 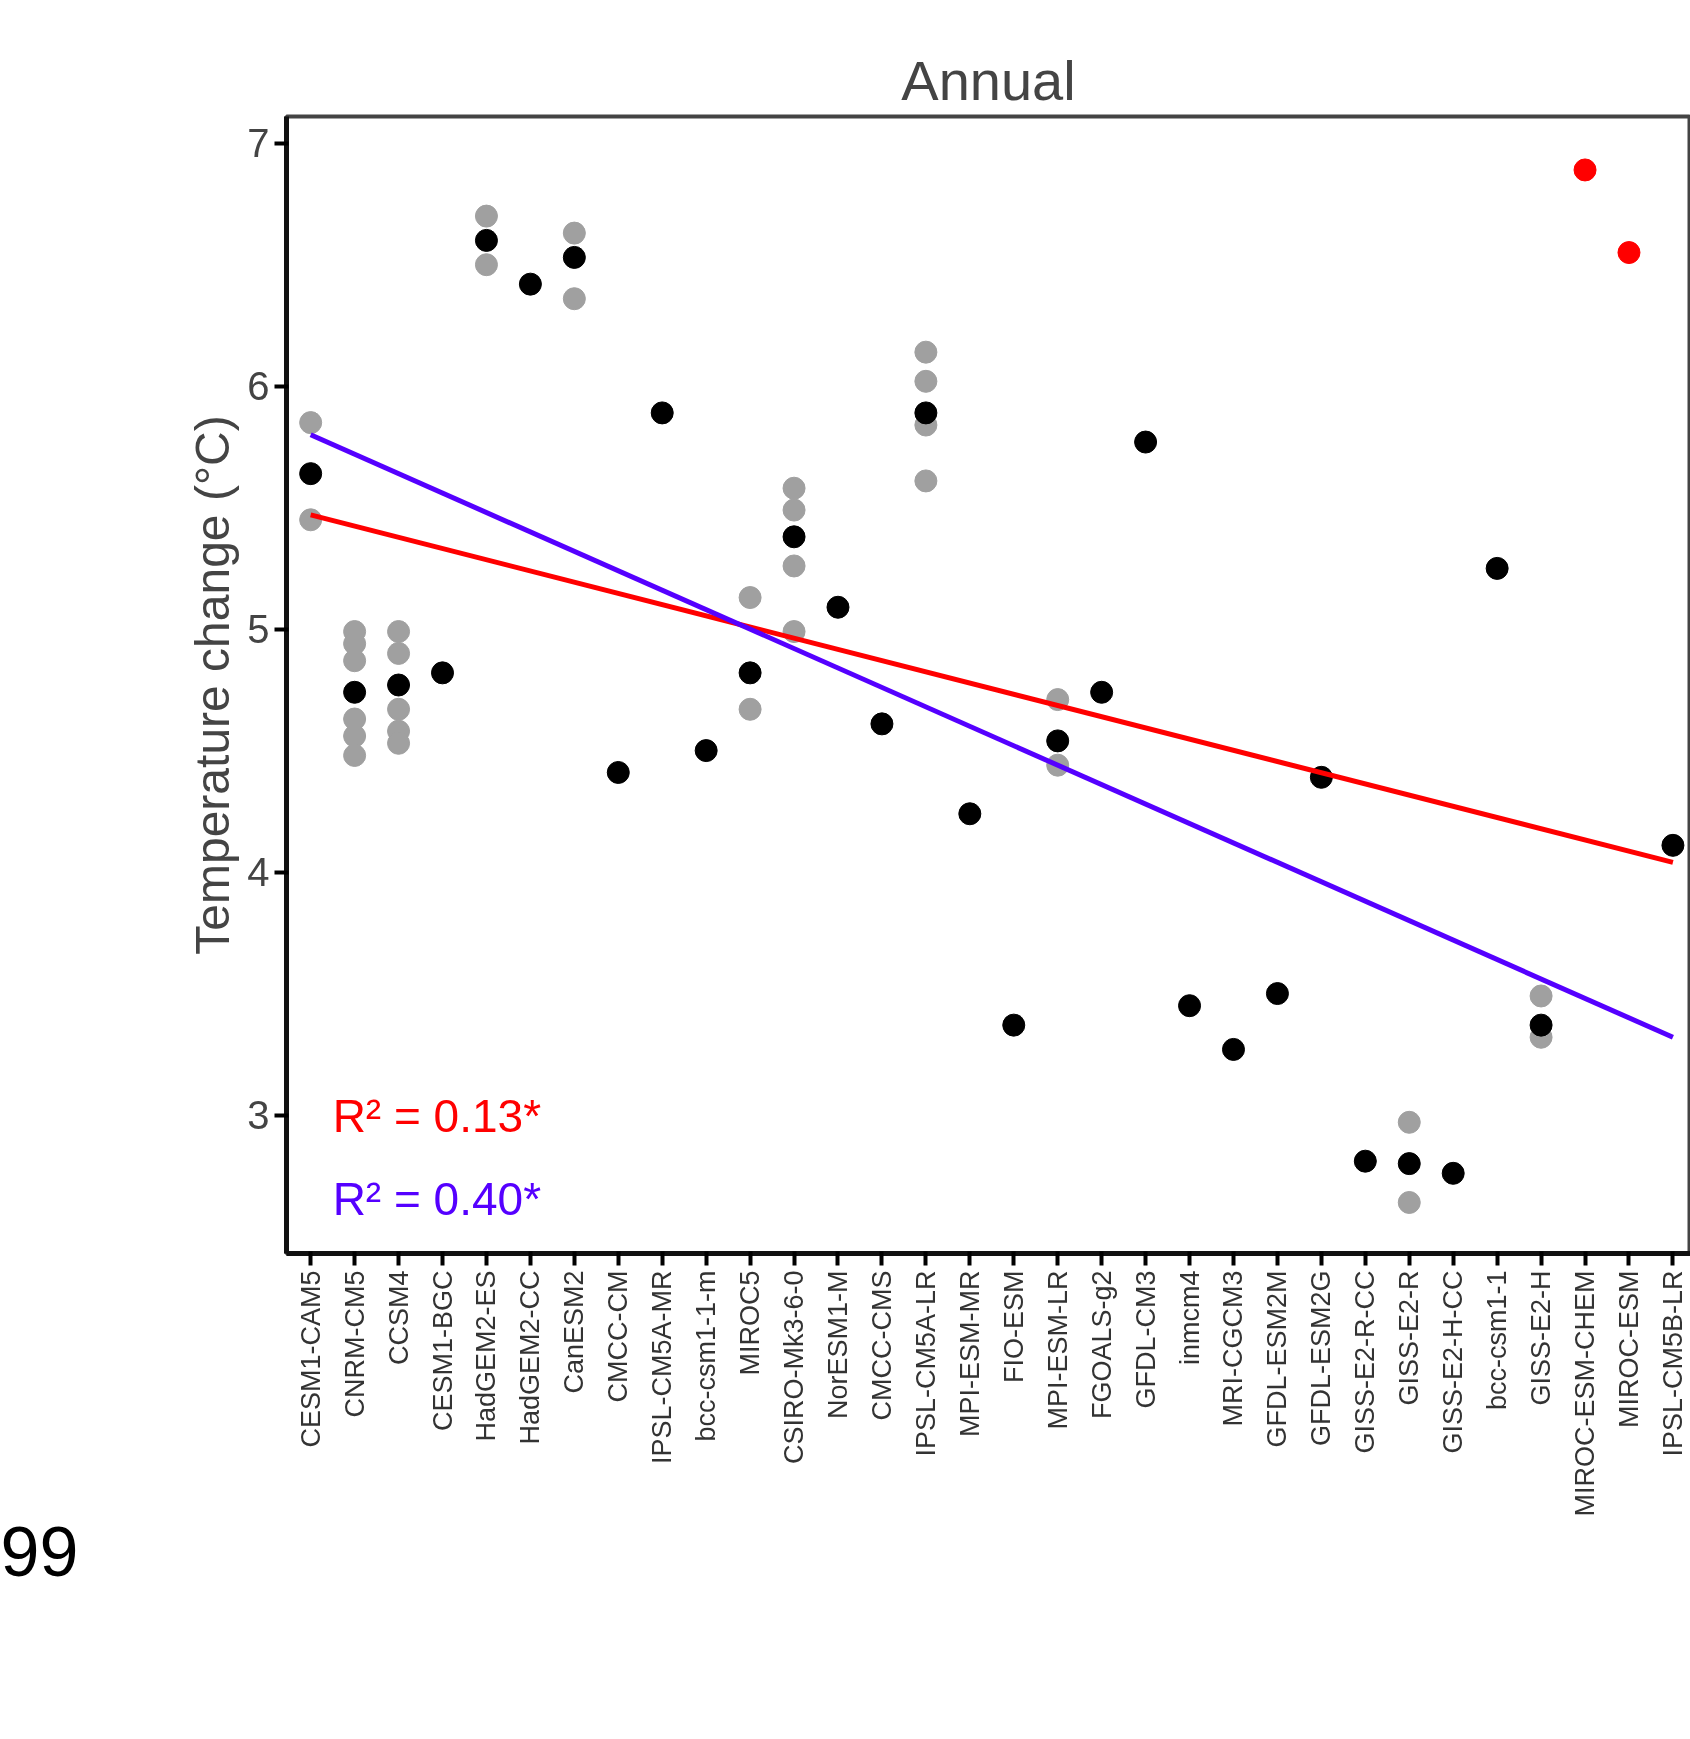 What do you see at coordinates (1672, 1363) in the screenshot?
I see `x-tick-label: IPSL-CM5B-LR` at bounding box center [1672, 1363].